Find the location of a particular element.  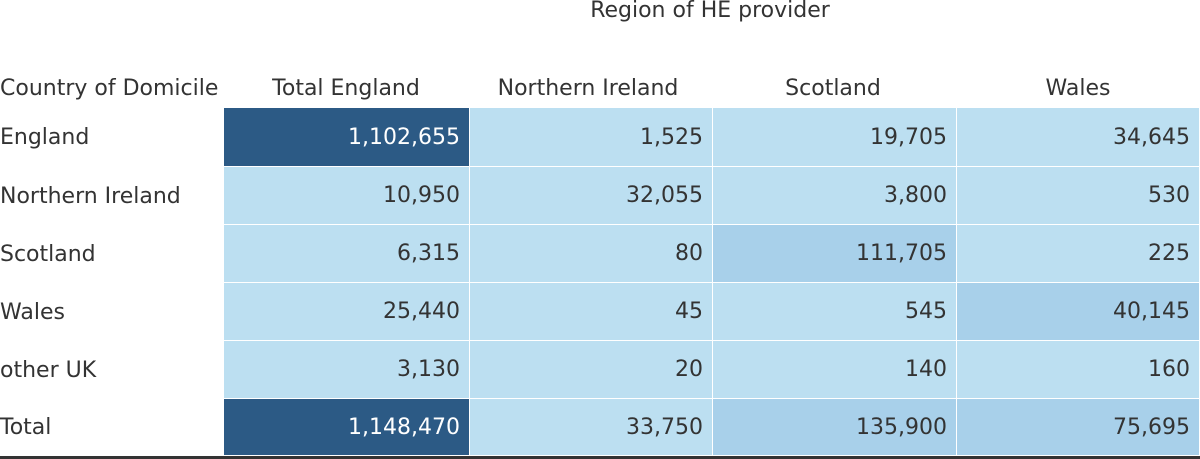

row-header: Wales is located at coordinates (32, 312).